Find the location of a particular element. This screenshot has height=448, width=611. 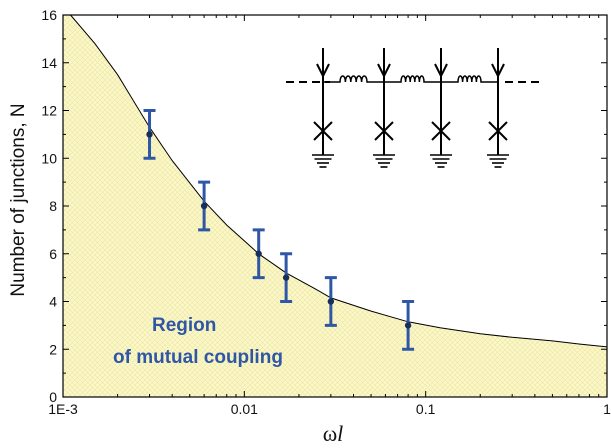

x-axis-title-omega: ω is located at coordinates (330, 433).